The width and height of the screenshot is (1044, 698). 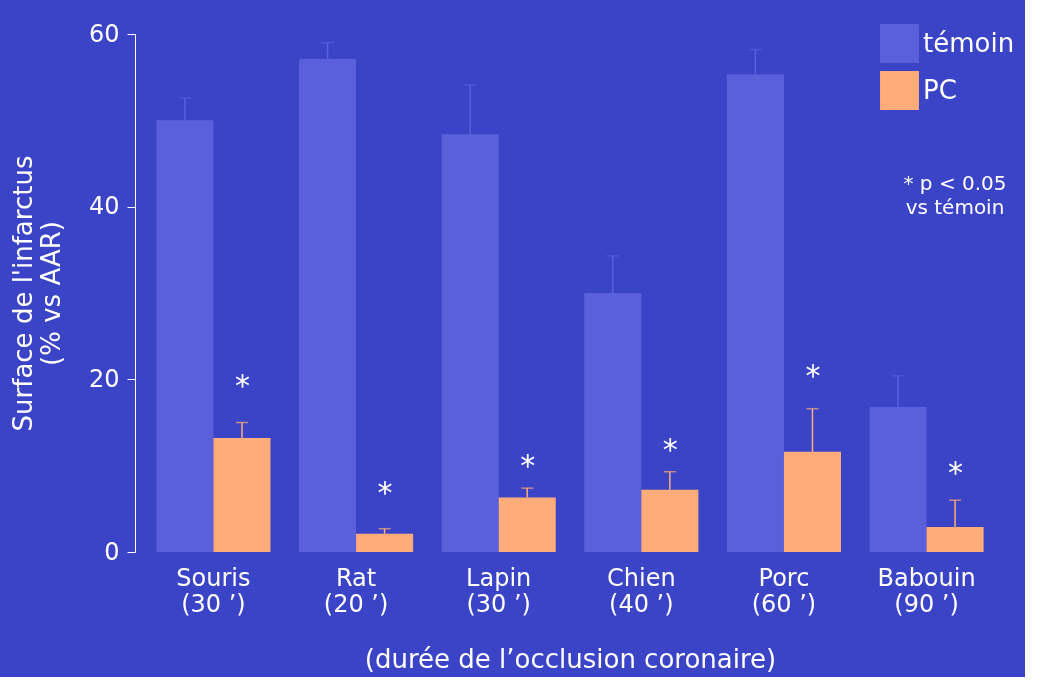 What do you see at coordinates (104, 33) in the screenshot?
I see `y-tick-label: 60` at bounding box center [104, 33].